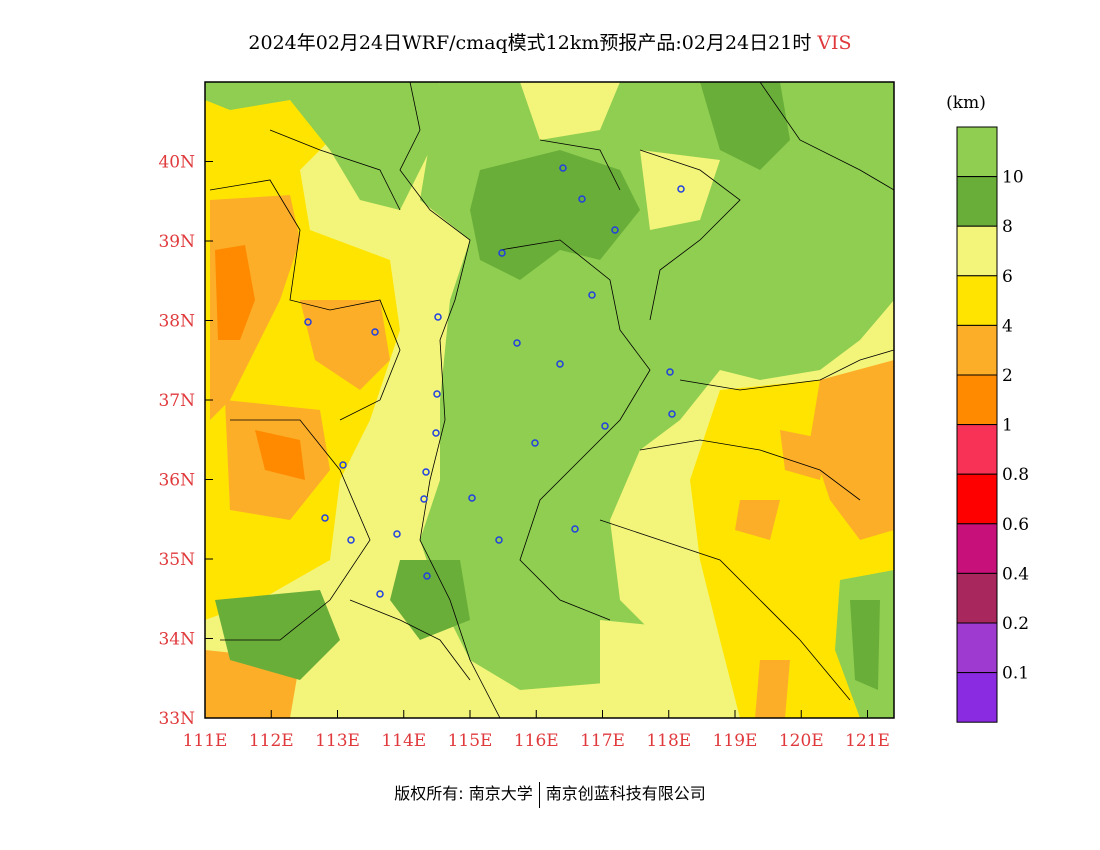 The image size is (1100, 850). Describe the element at coordinates (1015, 574) in the screenshot. I see `colorbar-level-label: 0.4` at that location.